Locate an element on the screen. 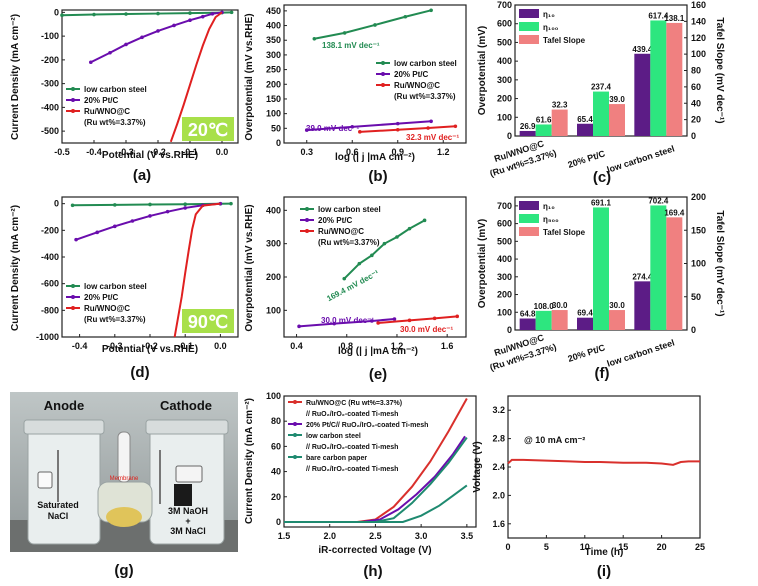 This screenshot has height=586, width=758. panel-d-badge: 90℃ is located at coordinates (208, 322).